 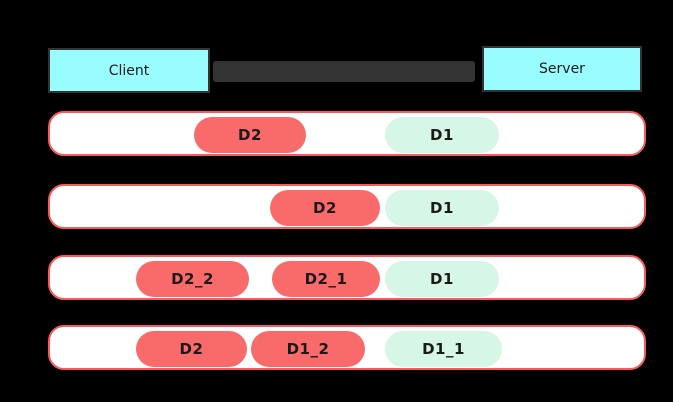 I want to click on track-row: D2 D1_2 D1_1, so click(x=347, y=347).